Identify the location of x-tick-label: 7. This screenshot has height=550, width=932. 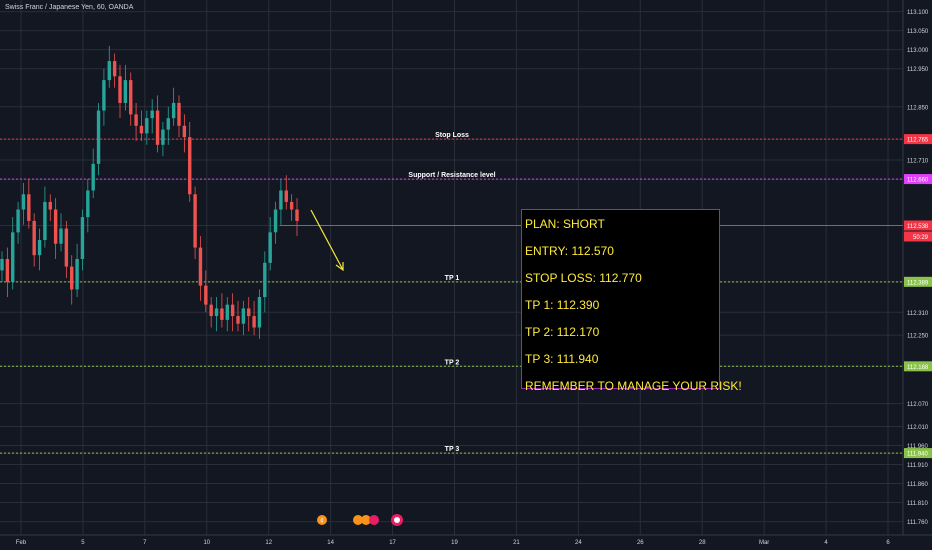
(145, 543).